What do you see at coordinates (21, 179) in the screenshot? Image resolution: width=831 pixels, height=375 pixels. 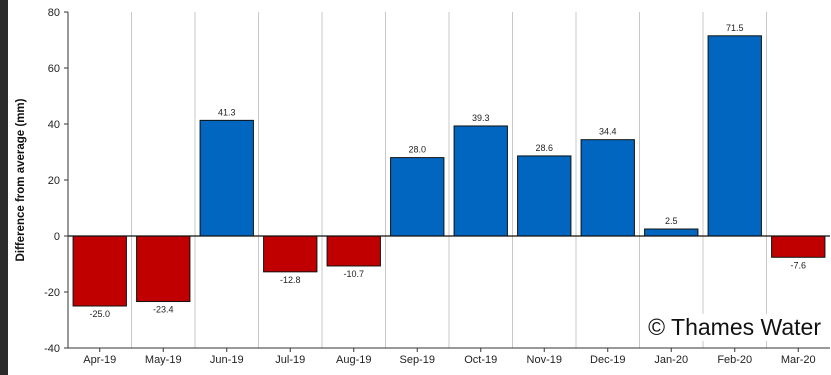 I see `y-axis-title: Difference from average (mm)` at bounding box center [21, 179].